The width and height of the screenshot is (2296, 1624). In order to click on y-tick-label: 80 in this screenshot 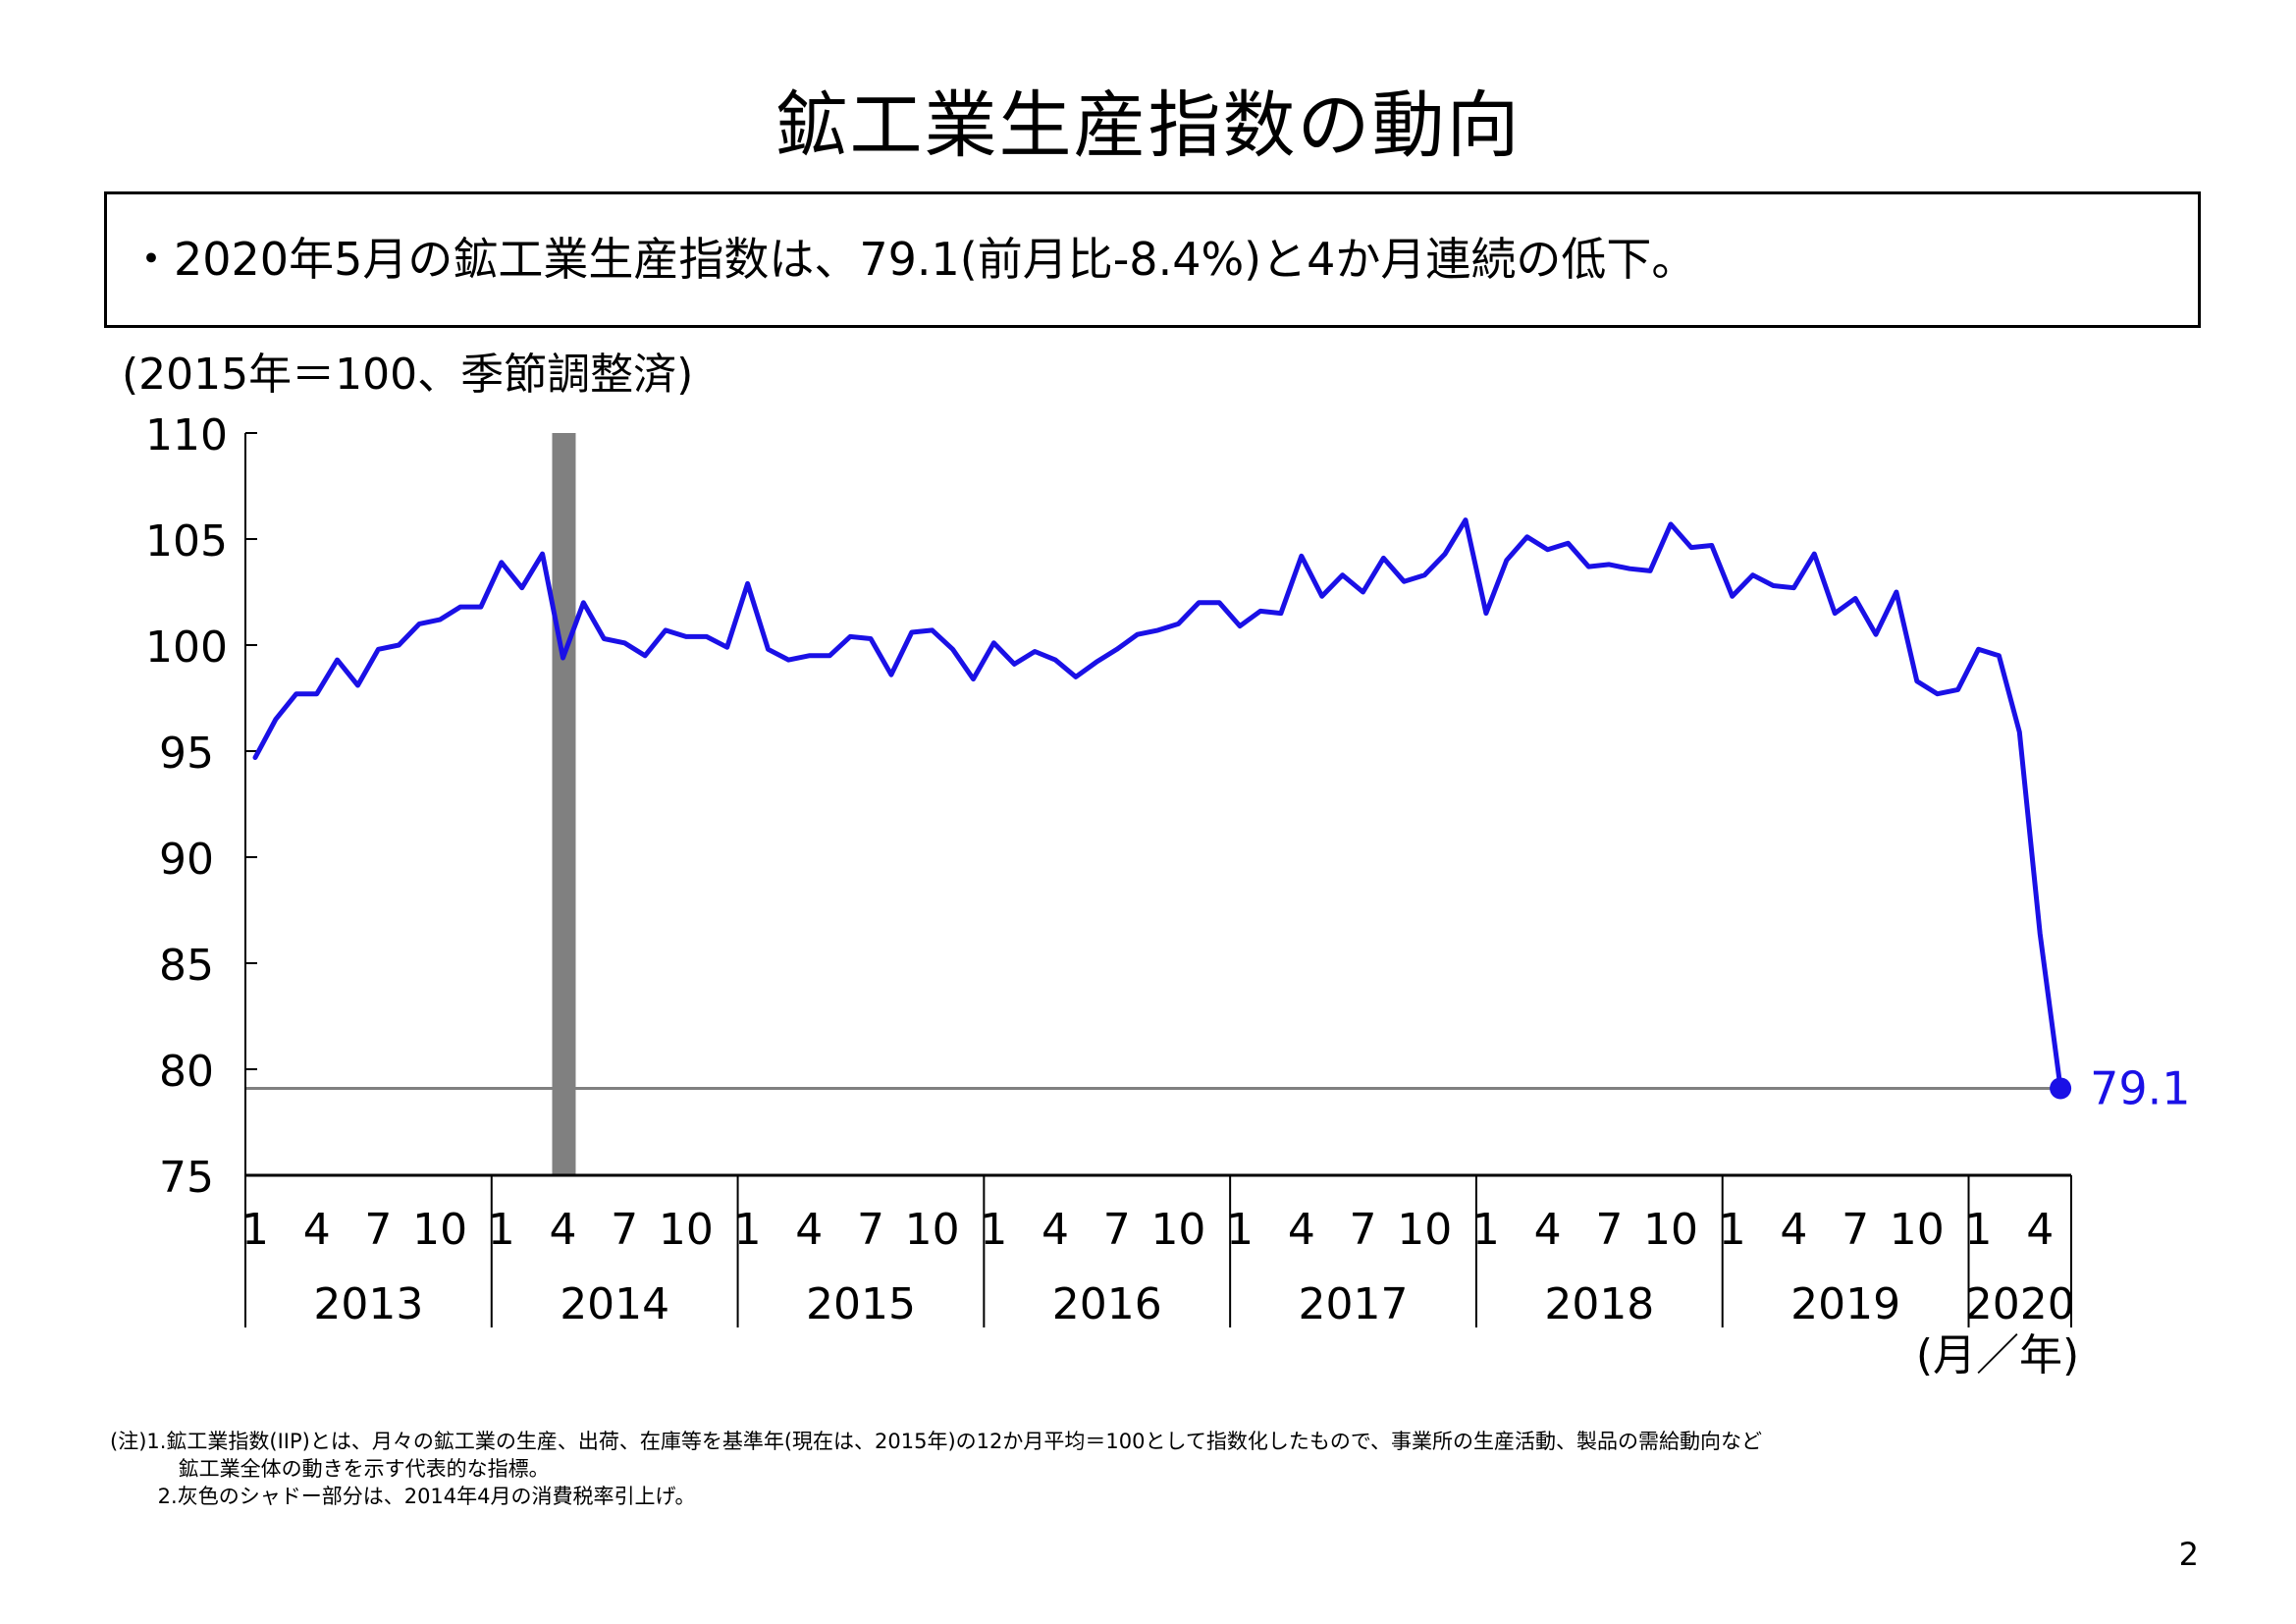, I will do `click(186, 1072)`.